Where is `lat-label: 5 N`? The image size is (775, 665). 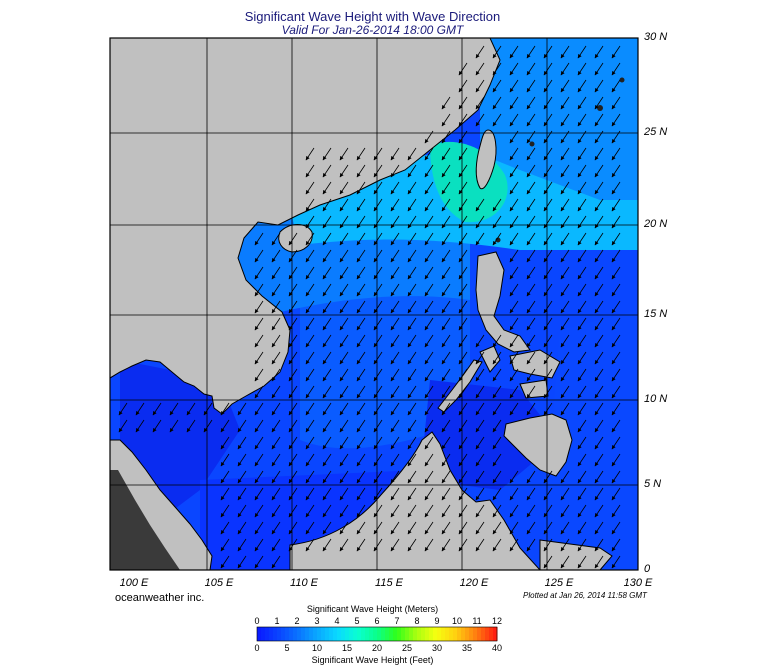
lat-label: 5 N is located at coordinates (653, 484).